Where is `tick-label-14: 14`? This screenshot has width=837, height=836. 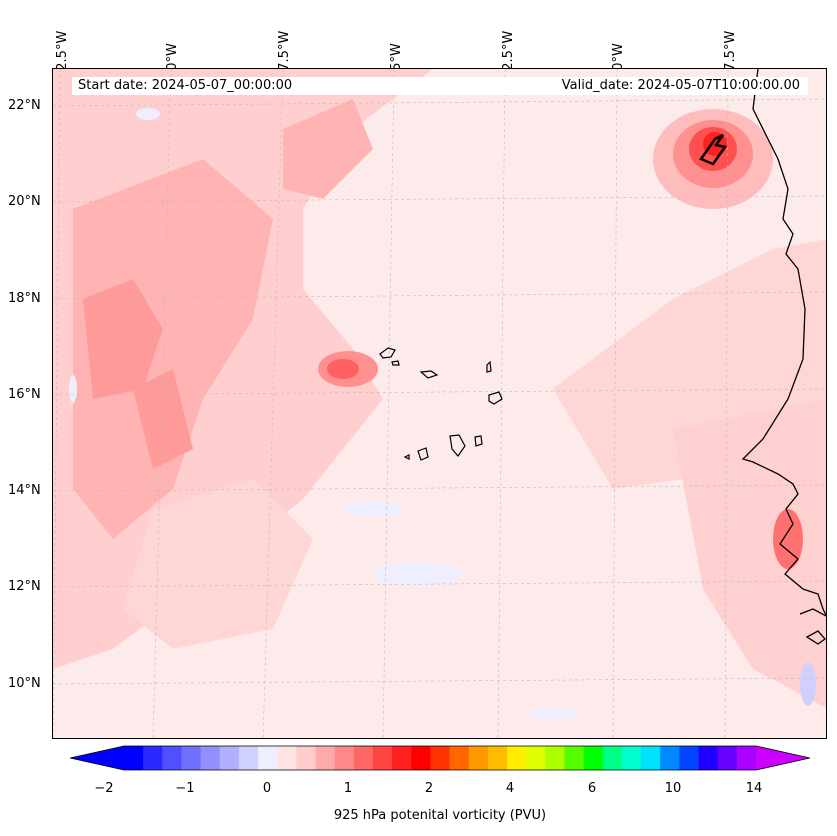 tick-label-14: 14 is located at coordinates (754, 788).